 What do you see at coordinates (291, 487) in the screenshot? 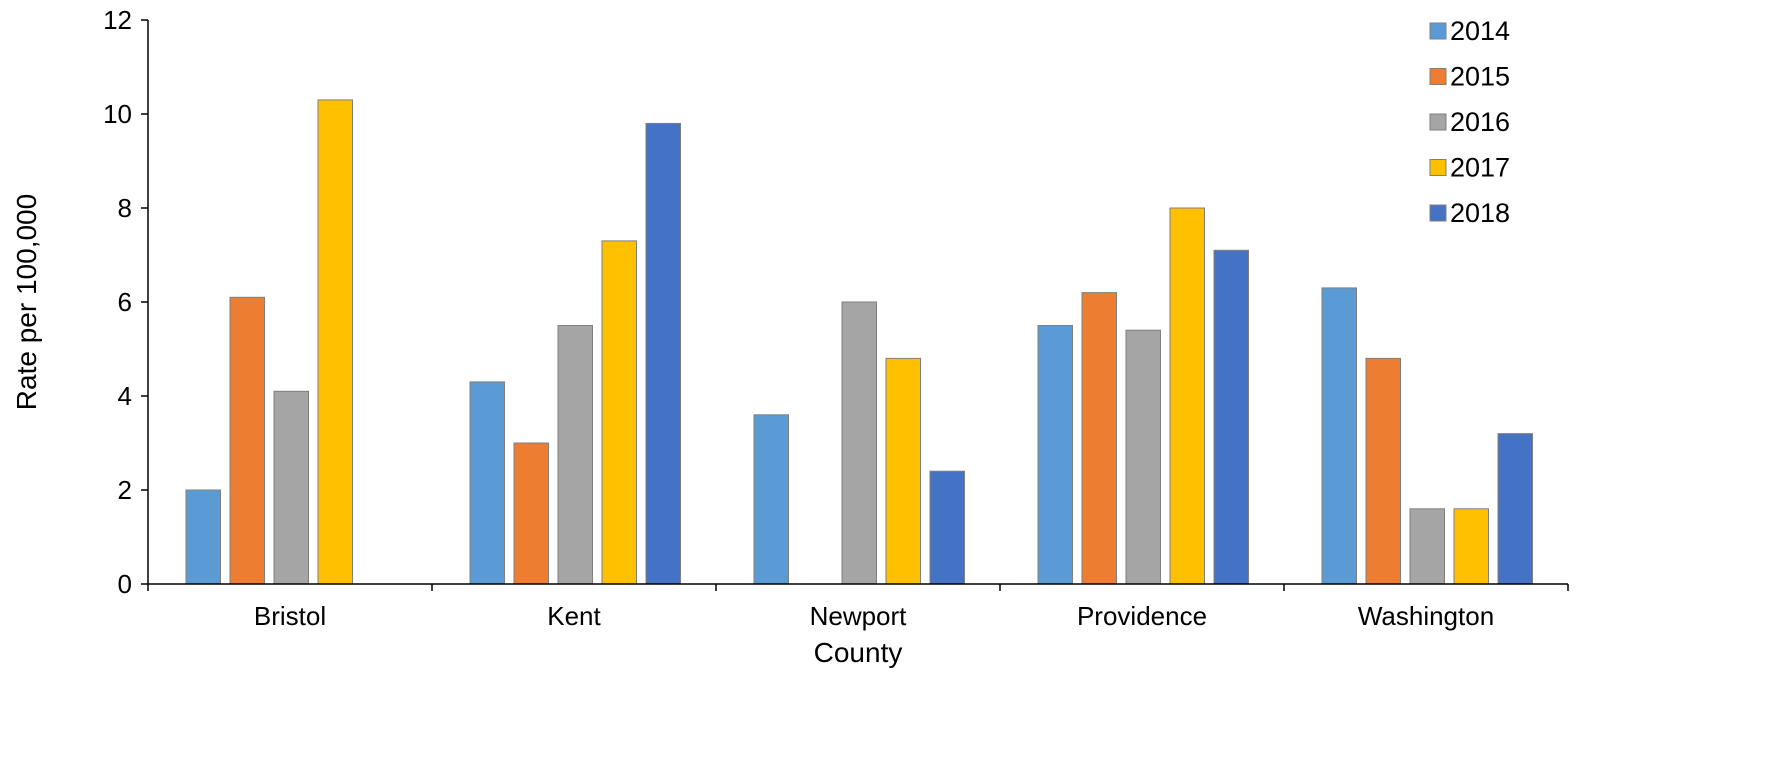
I see `bar-bristol-2016` at bounding box center [291, 487].